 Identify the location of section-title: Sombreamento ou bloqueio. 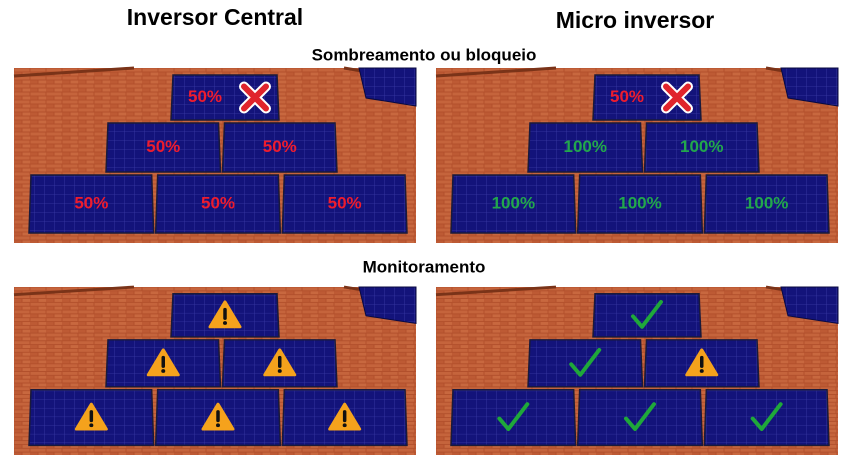
(424, 54).